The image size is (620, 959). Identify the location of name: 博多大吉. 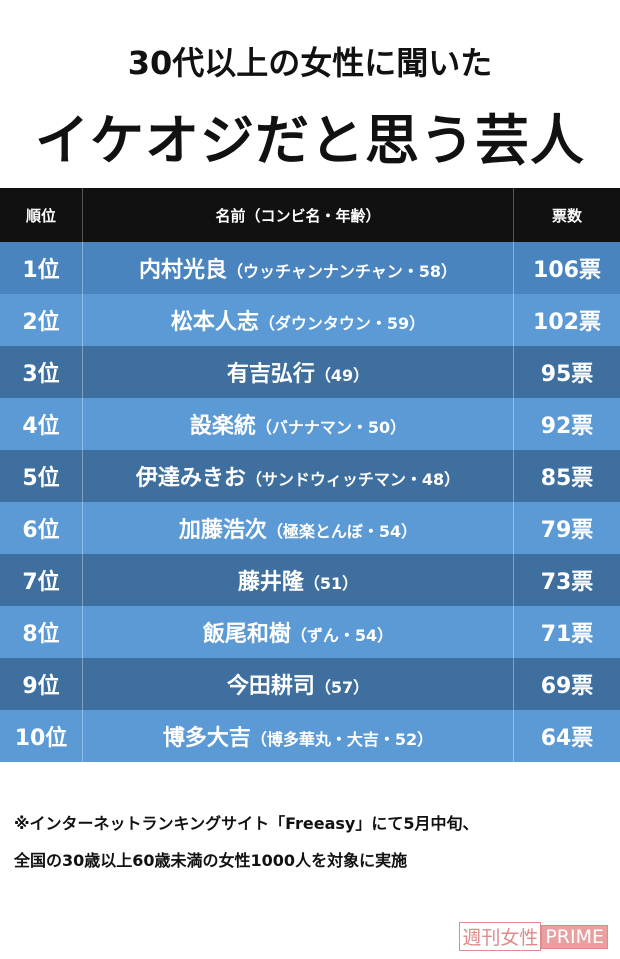
(206, 738).